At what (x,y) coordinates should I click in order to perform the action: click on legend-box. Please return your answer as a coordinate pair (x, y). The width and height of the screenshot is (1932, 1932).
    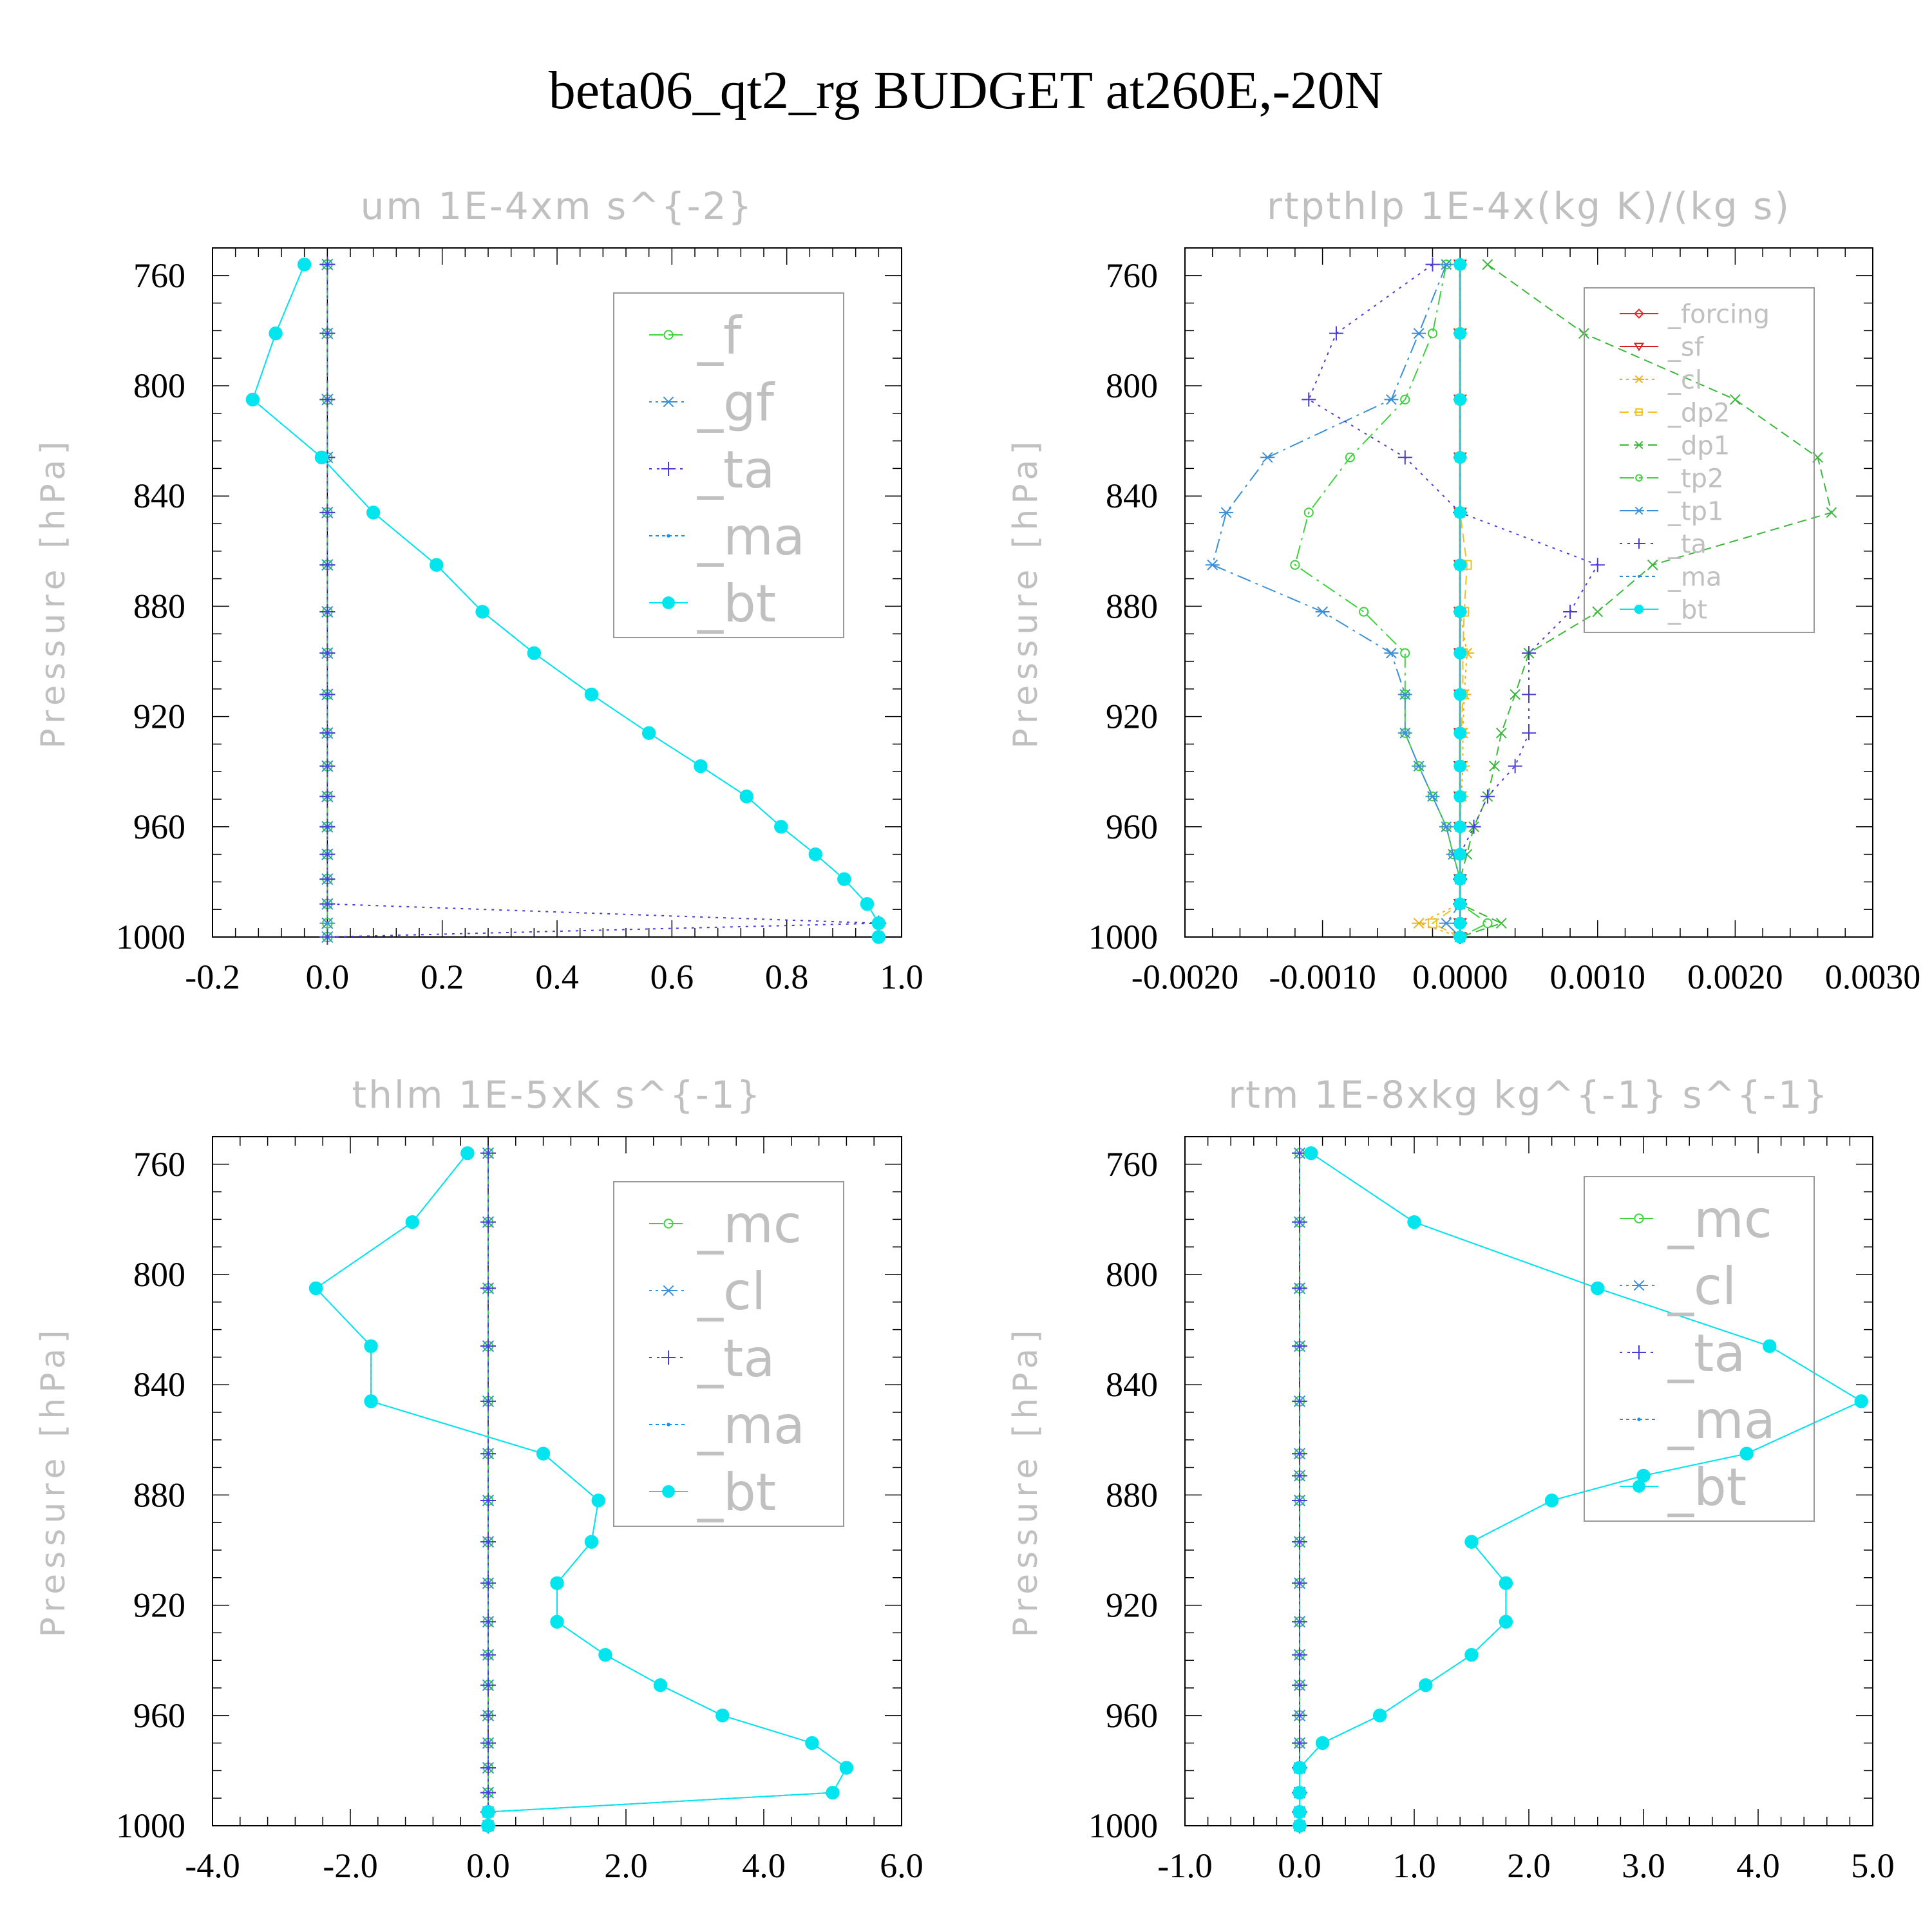
    Looking at the image, I should click on (1700, 460).